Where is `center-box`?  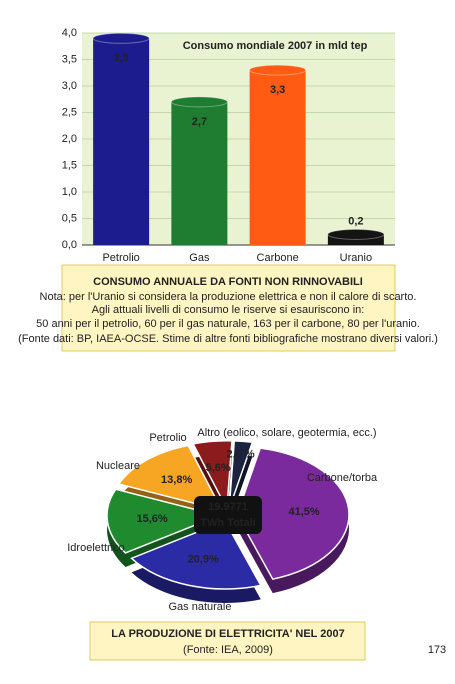
center-box is located at coordinates (228, 515).